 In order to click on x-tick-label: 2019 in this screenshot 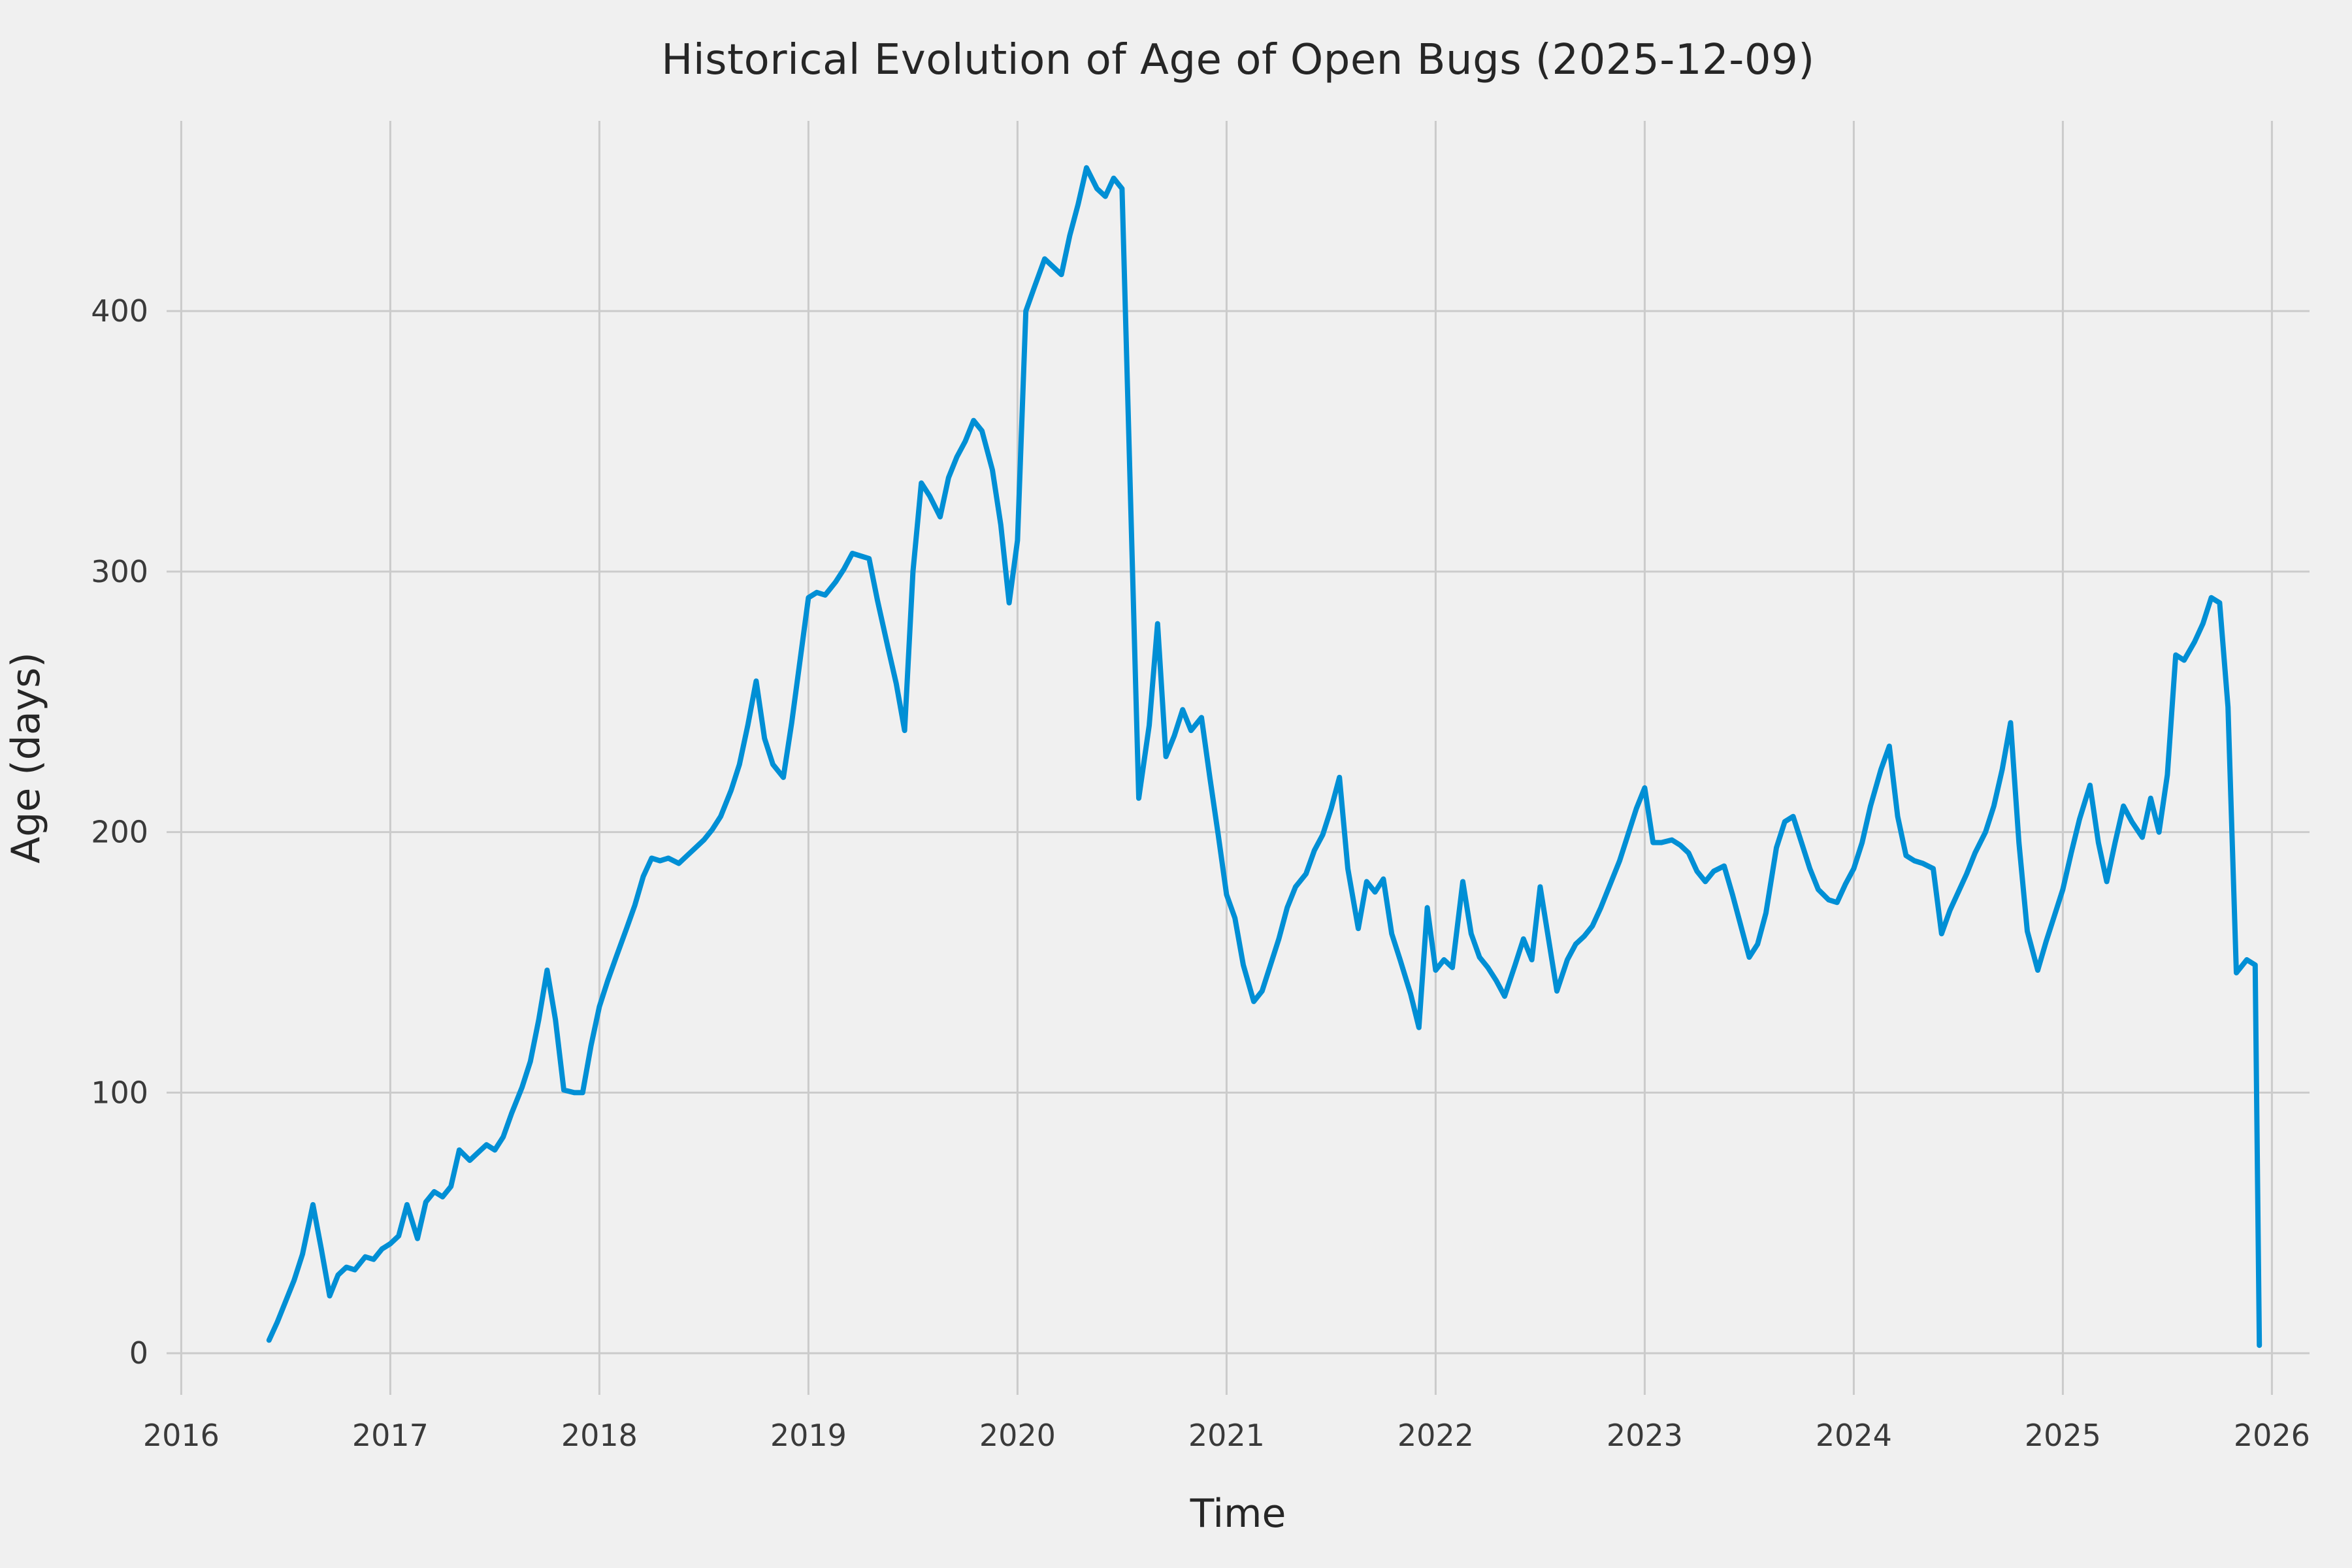, I will do `click(808, 1435)`.